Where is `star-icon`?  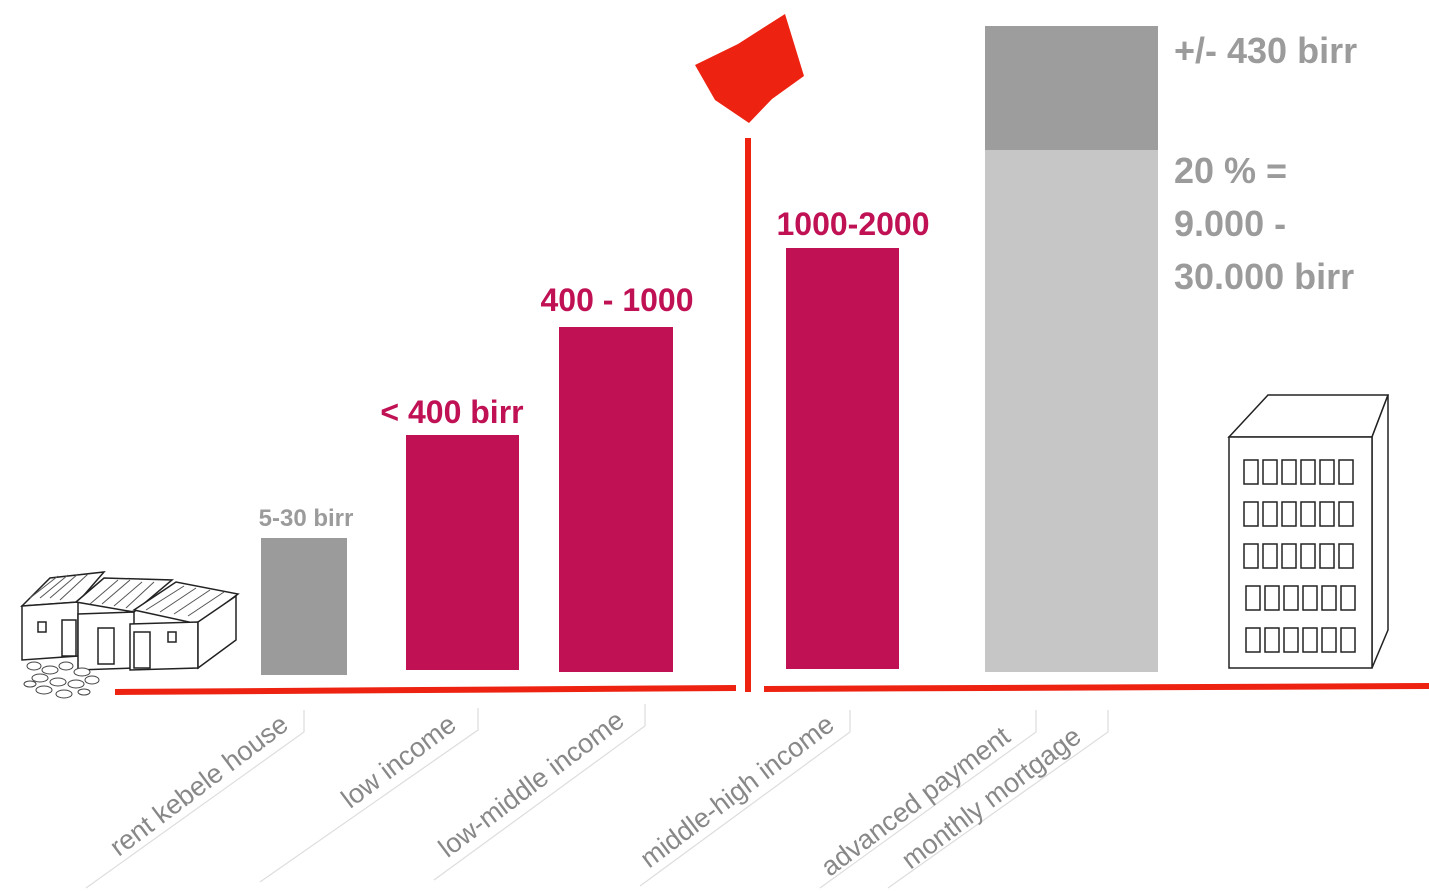 star-icon is located at coordinates (749, 61).